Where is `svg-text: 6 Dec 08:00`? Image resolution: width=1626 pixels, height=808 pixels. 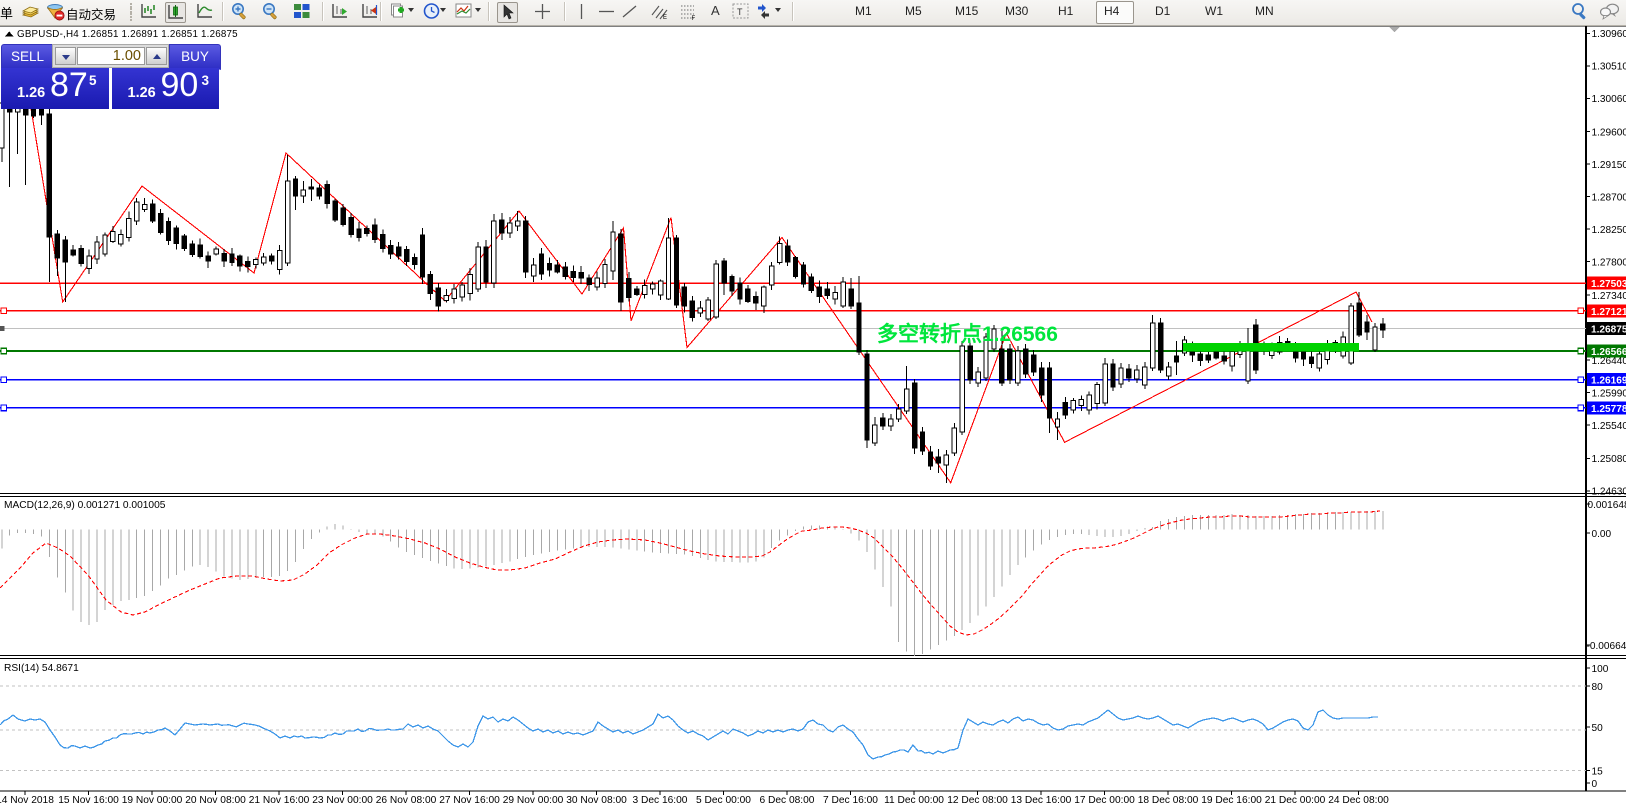 svg-text: 6 Dec 08:00 is located at coordinates (787, 800).